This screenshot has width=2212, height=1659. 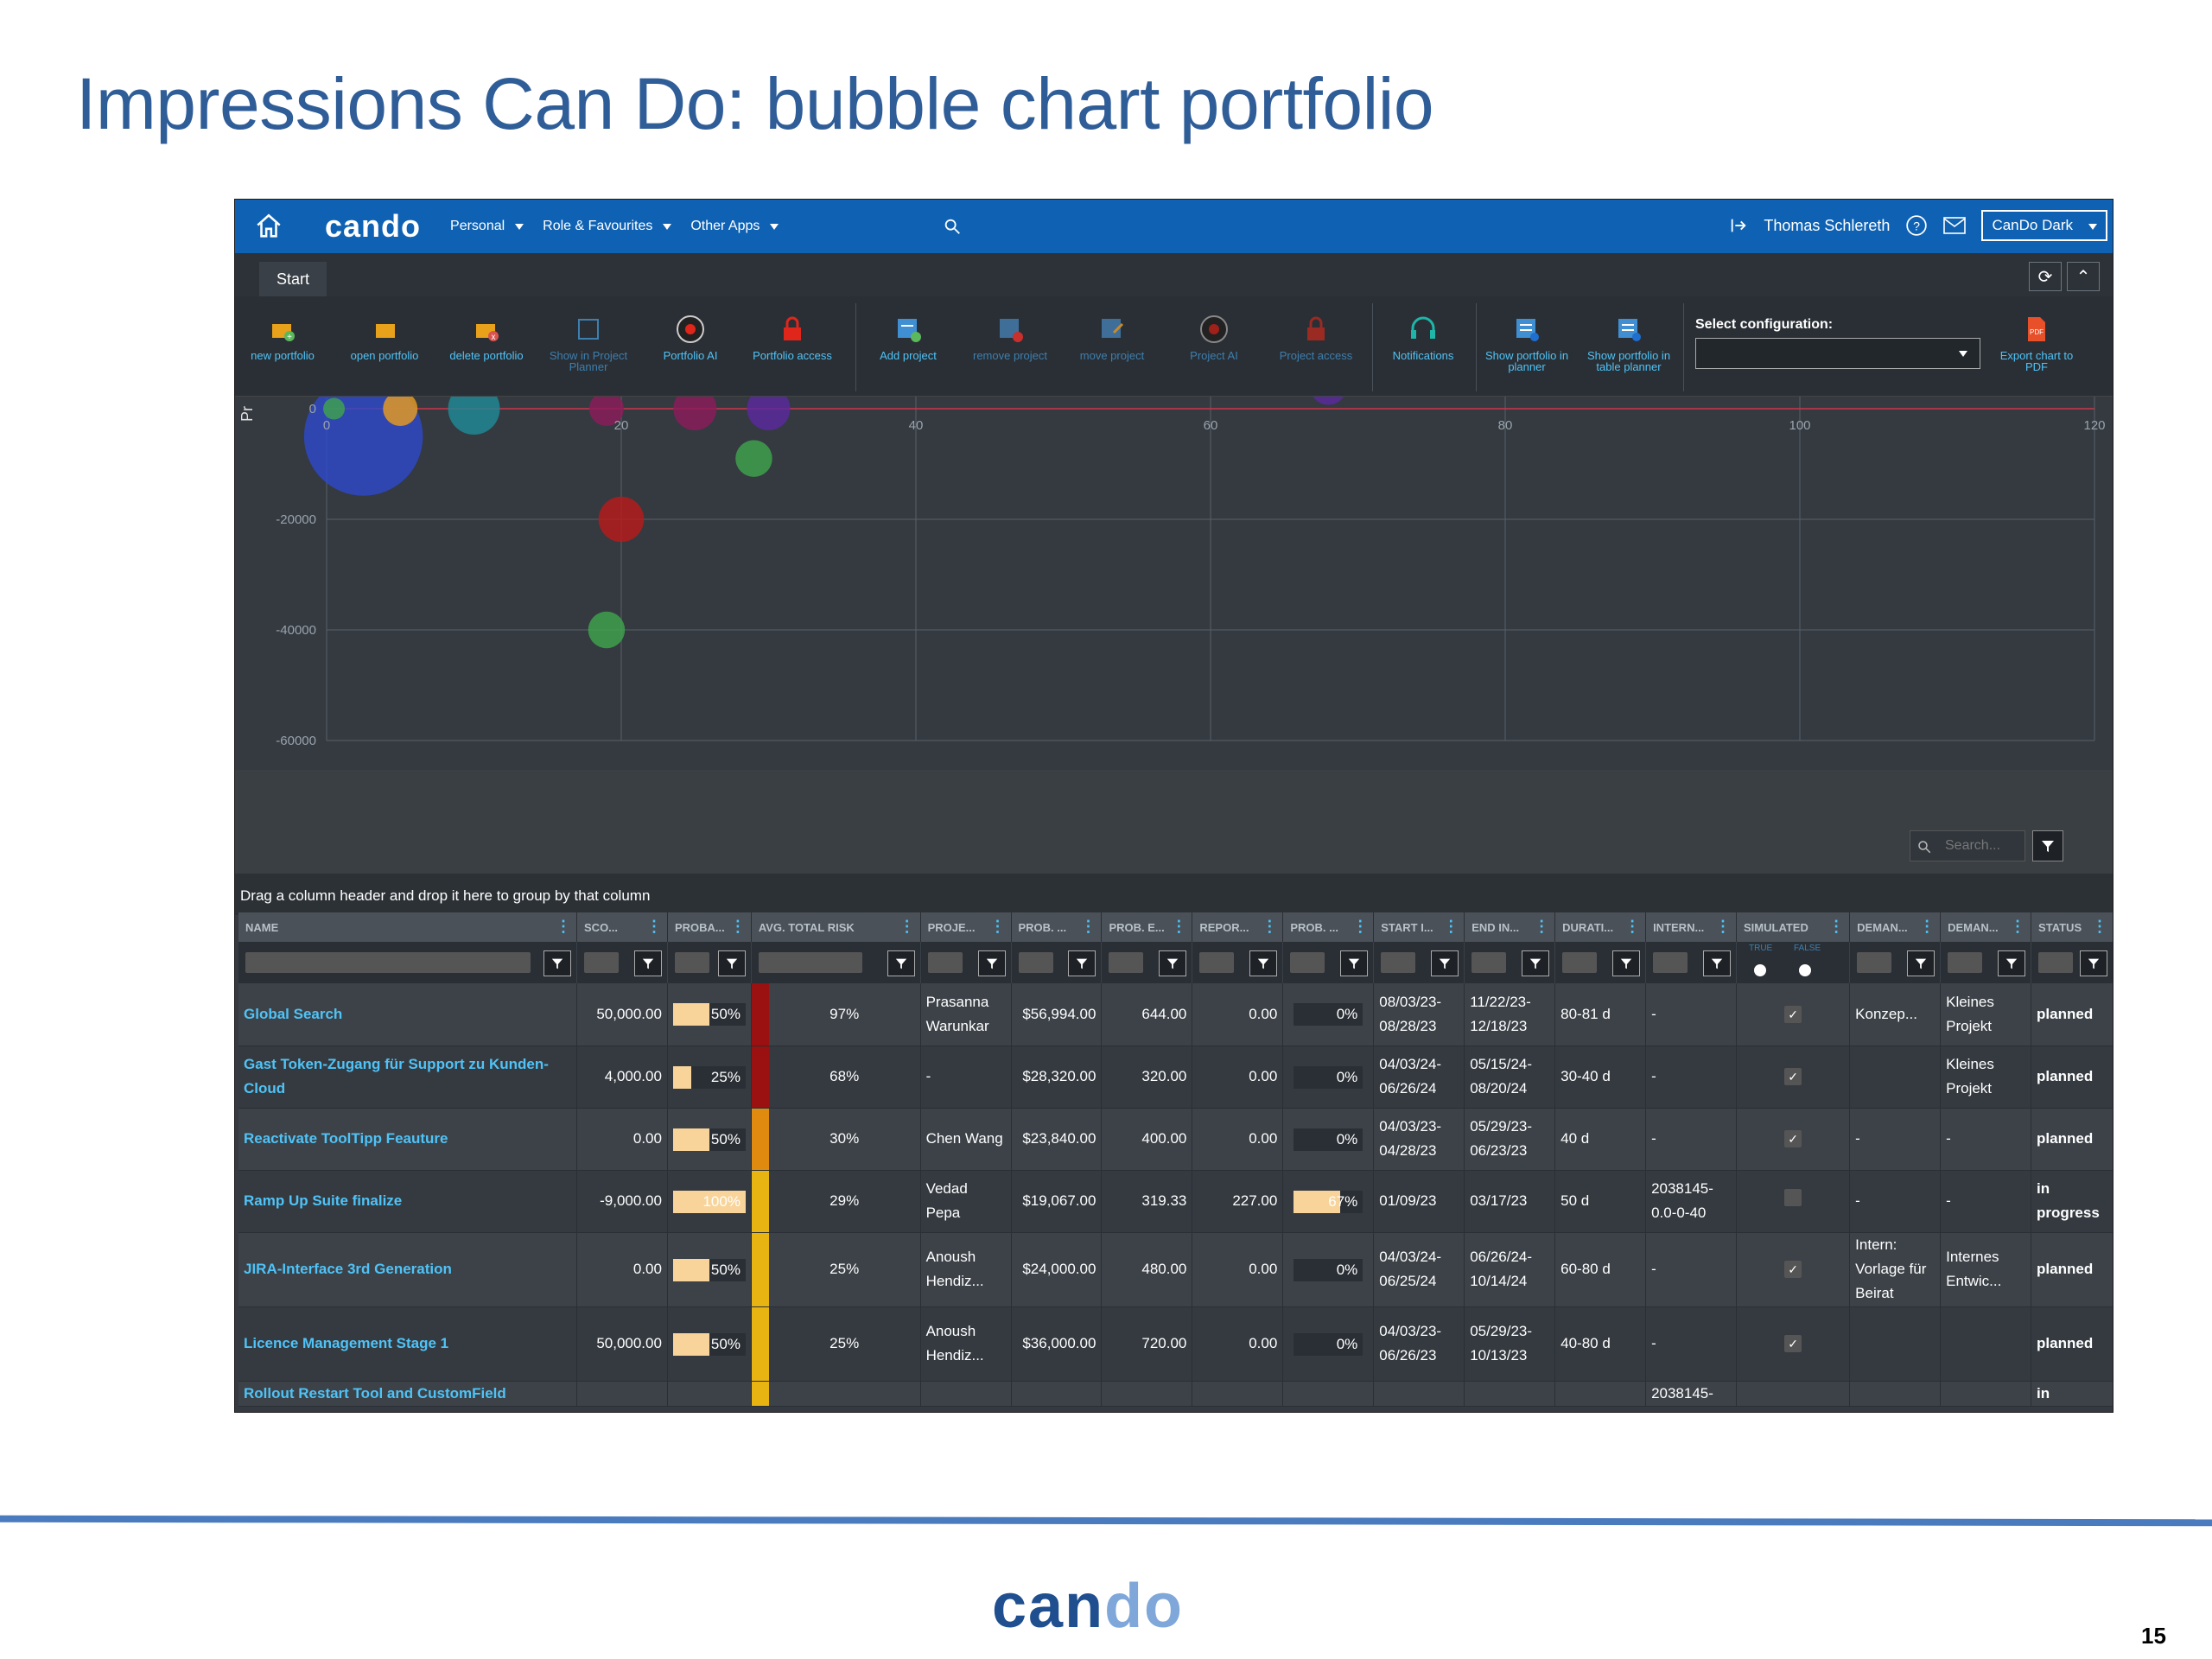 What do you see at coordinates (1010, 346) in the screenshot?
I see `remove-project-button: remove project` at bounding box center [1010, 346].